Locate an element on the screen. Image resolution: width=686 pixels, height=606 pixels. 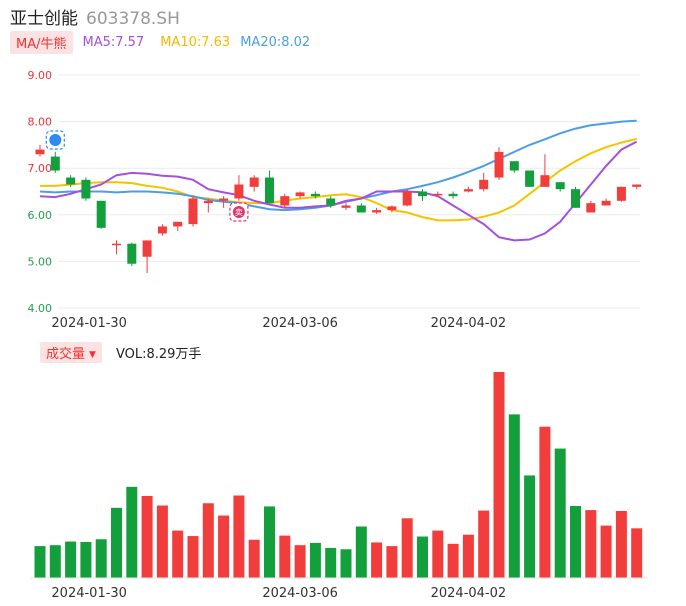
stock-header: 亚士创能 603378.SH is located at coordinates (95, 16).